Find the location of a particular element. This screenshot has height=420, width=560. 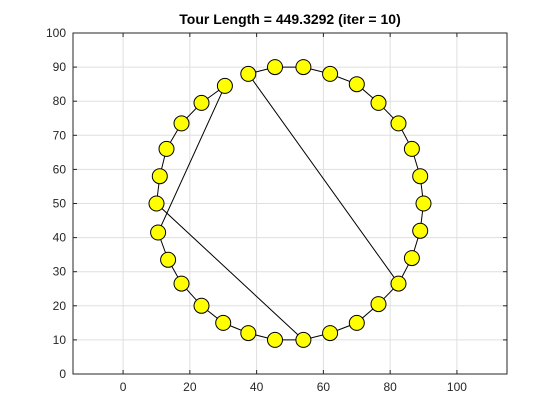

y-axis-tick-labels: 0 10 20 30 40 50 60 70 80 90 100 is located at coordinates (56, 203).